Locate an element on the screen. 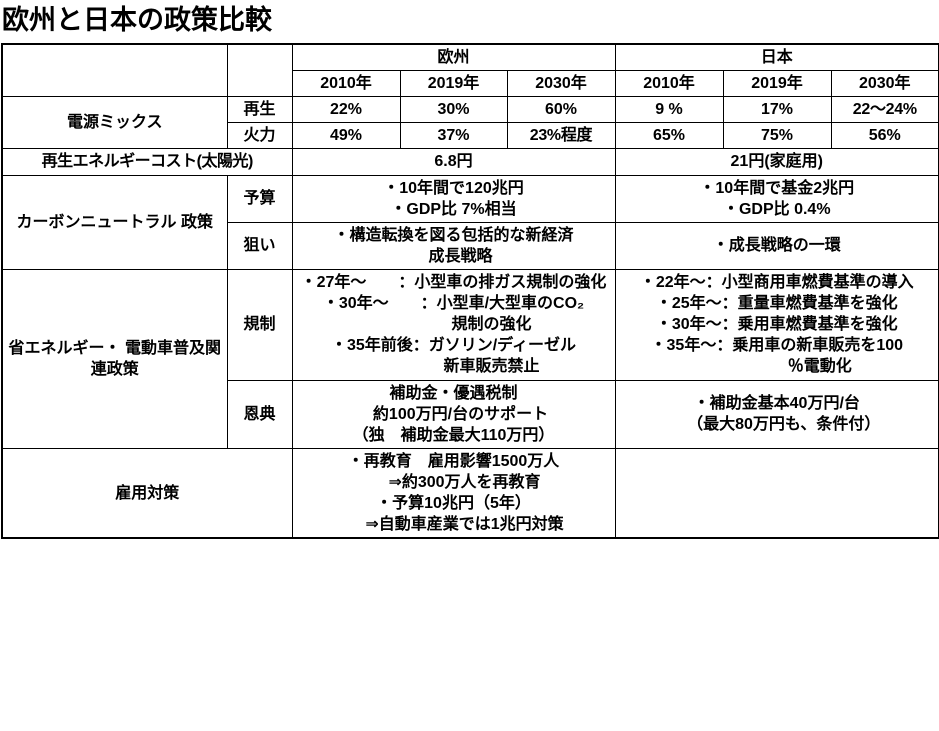 This screenshot has height=731, width=939. text-line: ％電動化 is located at coordinates (819, 367).